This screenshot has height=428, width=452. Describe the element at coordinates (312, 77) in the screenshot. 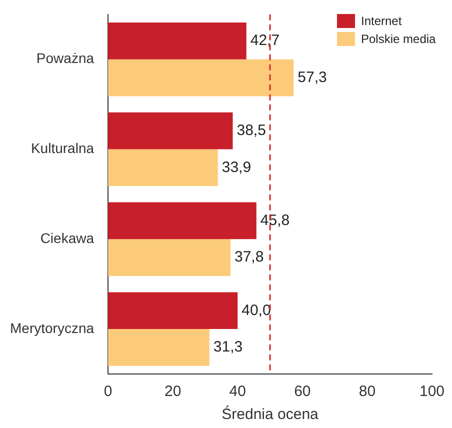

I see `data-label: 57,3` at that location.